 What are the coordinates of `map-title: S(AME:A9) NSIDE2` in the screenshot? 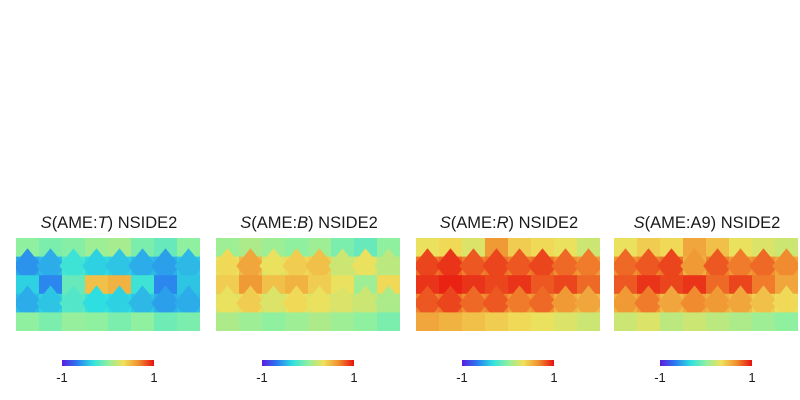 It's located at (702, 223).